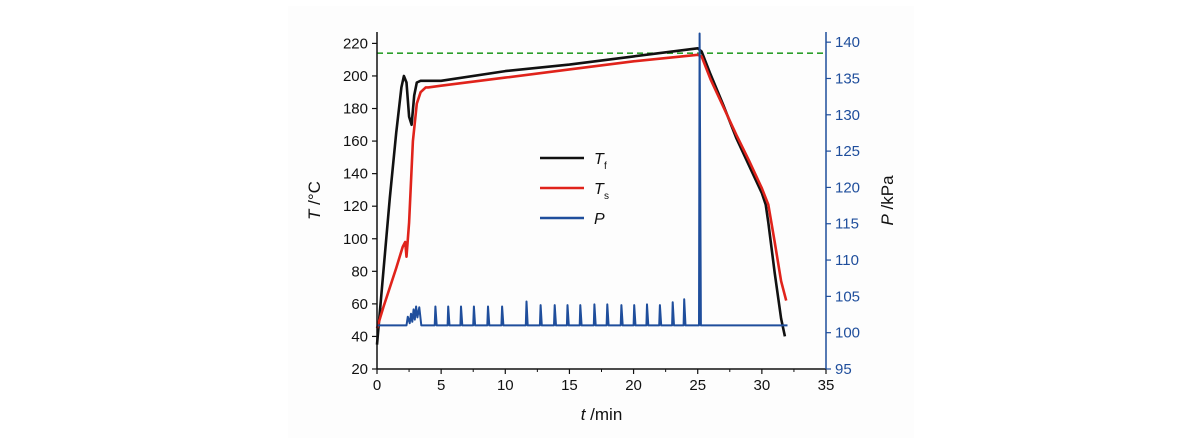 This screenshot has width=1200, height=442. Describe the element at coordinates (359, 336) in the screenshot. I see `y-left-tick-label: 40` at that location.